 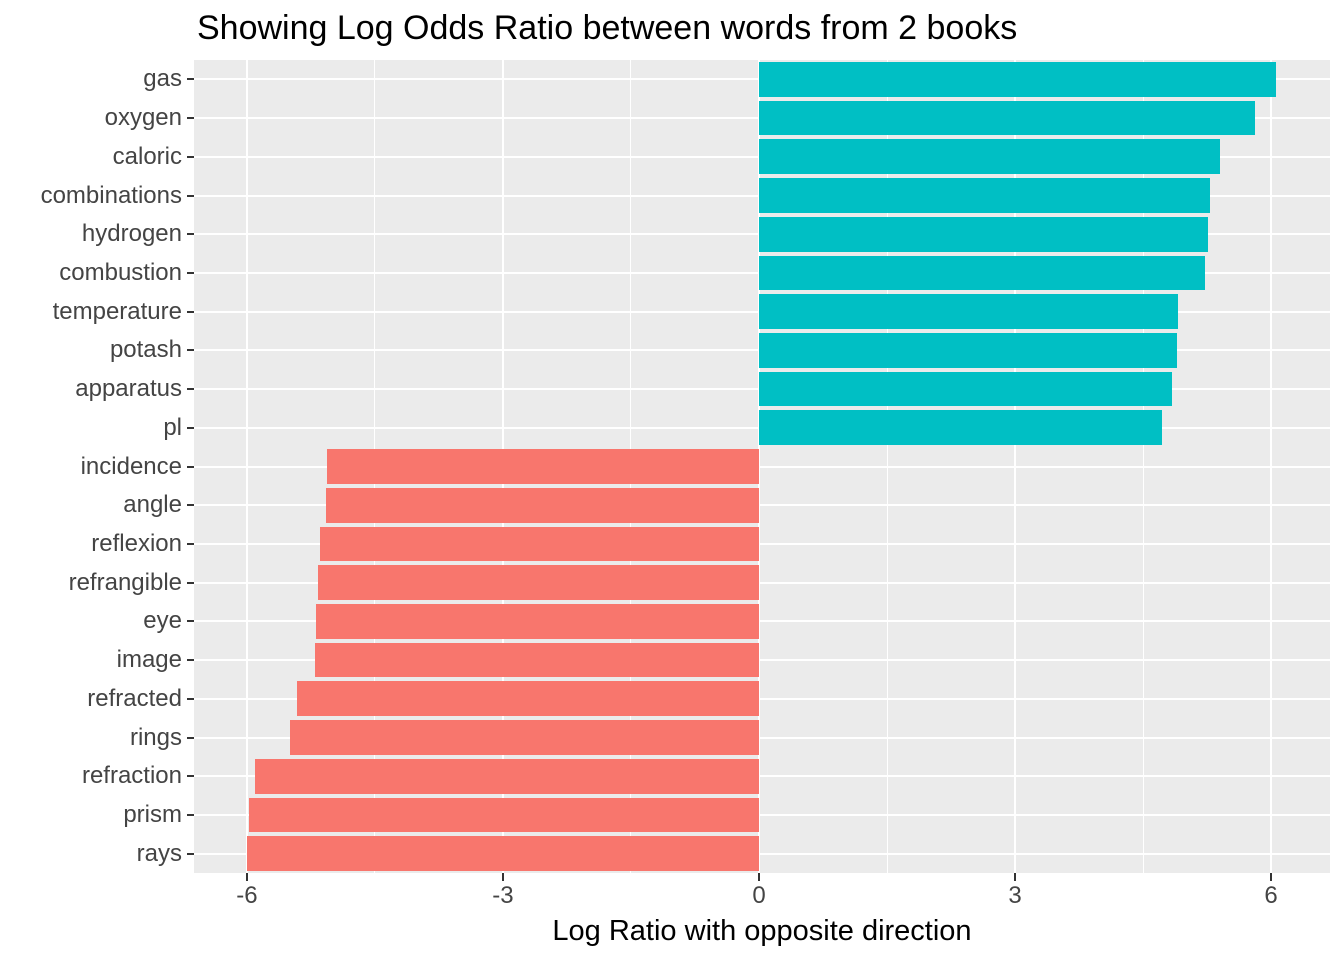 I want to click on y-axis-label-pl: pl, so click(x=172, y=427).